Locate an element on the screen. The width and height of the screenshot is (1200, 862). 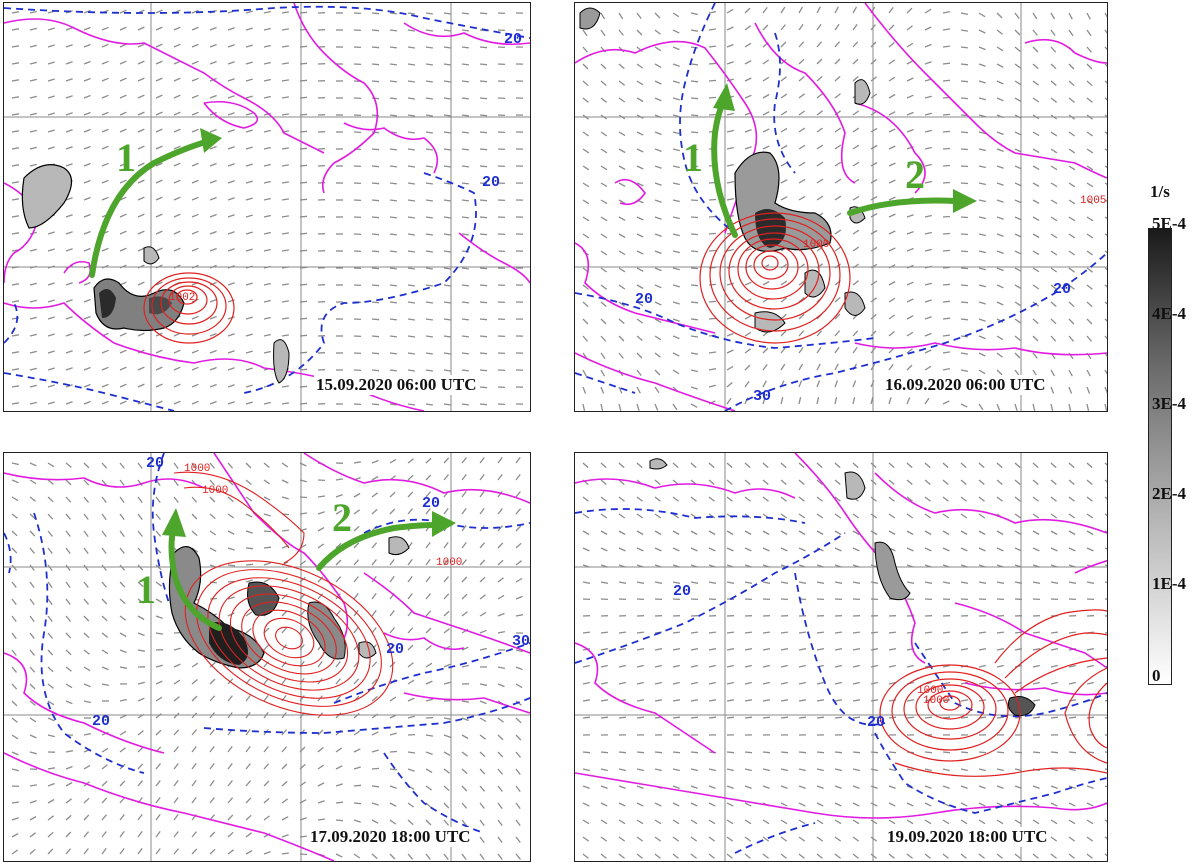
isotach-label: 20 is located at coordinates (491, 182).